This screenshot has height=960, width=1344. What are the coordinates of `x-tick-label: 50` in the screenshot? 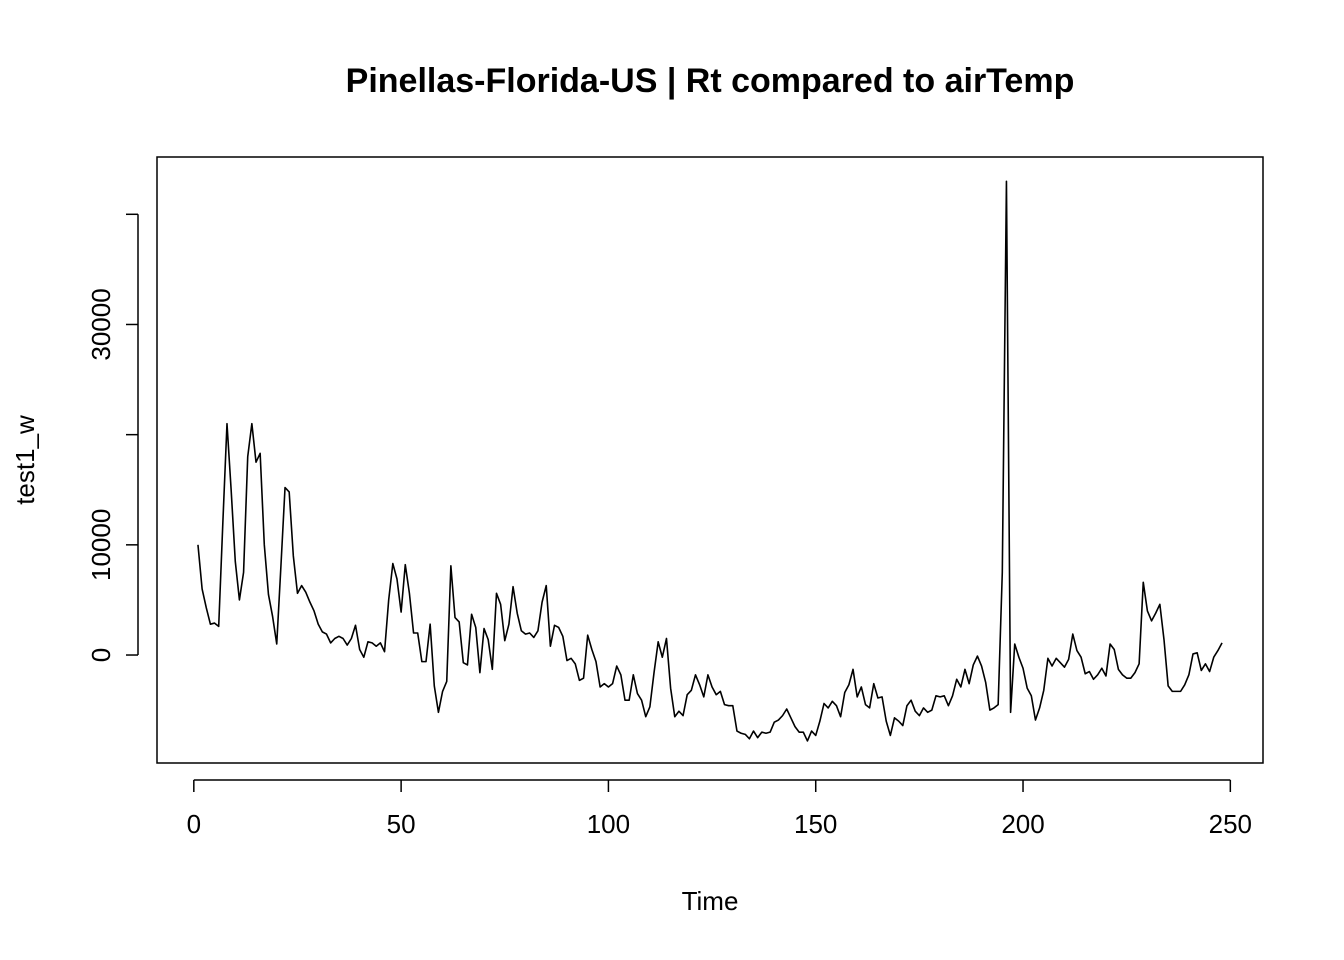 It's located at (401, 824).